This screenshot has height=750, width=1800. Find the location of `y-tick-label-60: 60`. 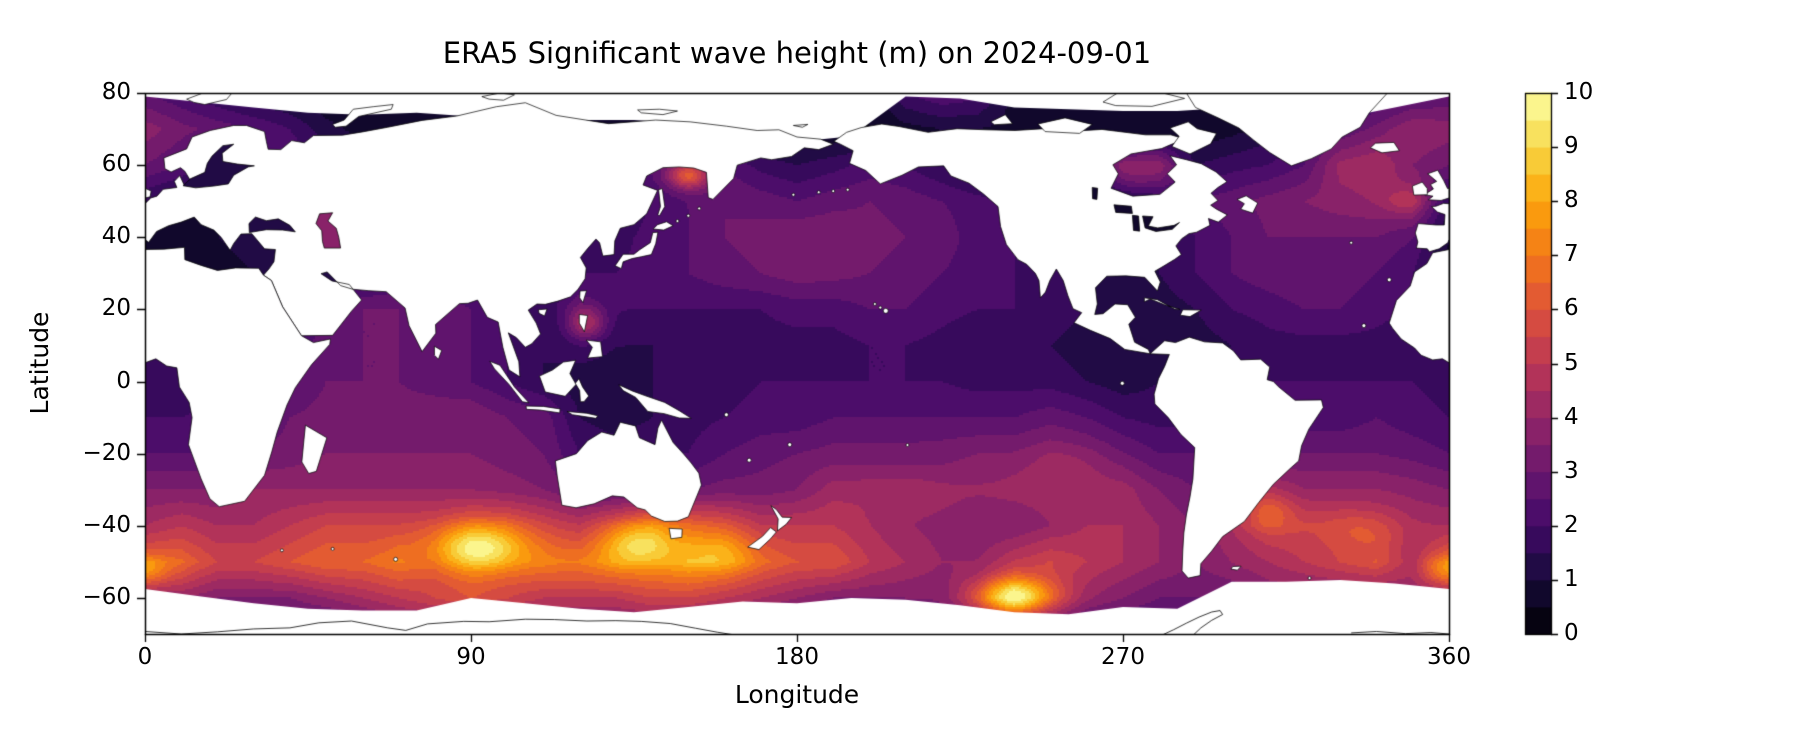

y-tick-label-60: 60 is located at coordinates (116, 164).